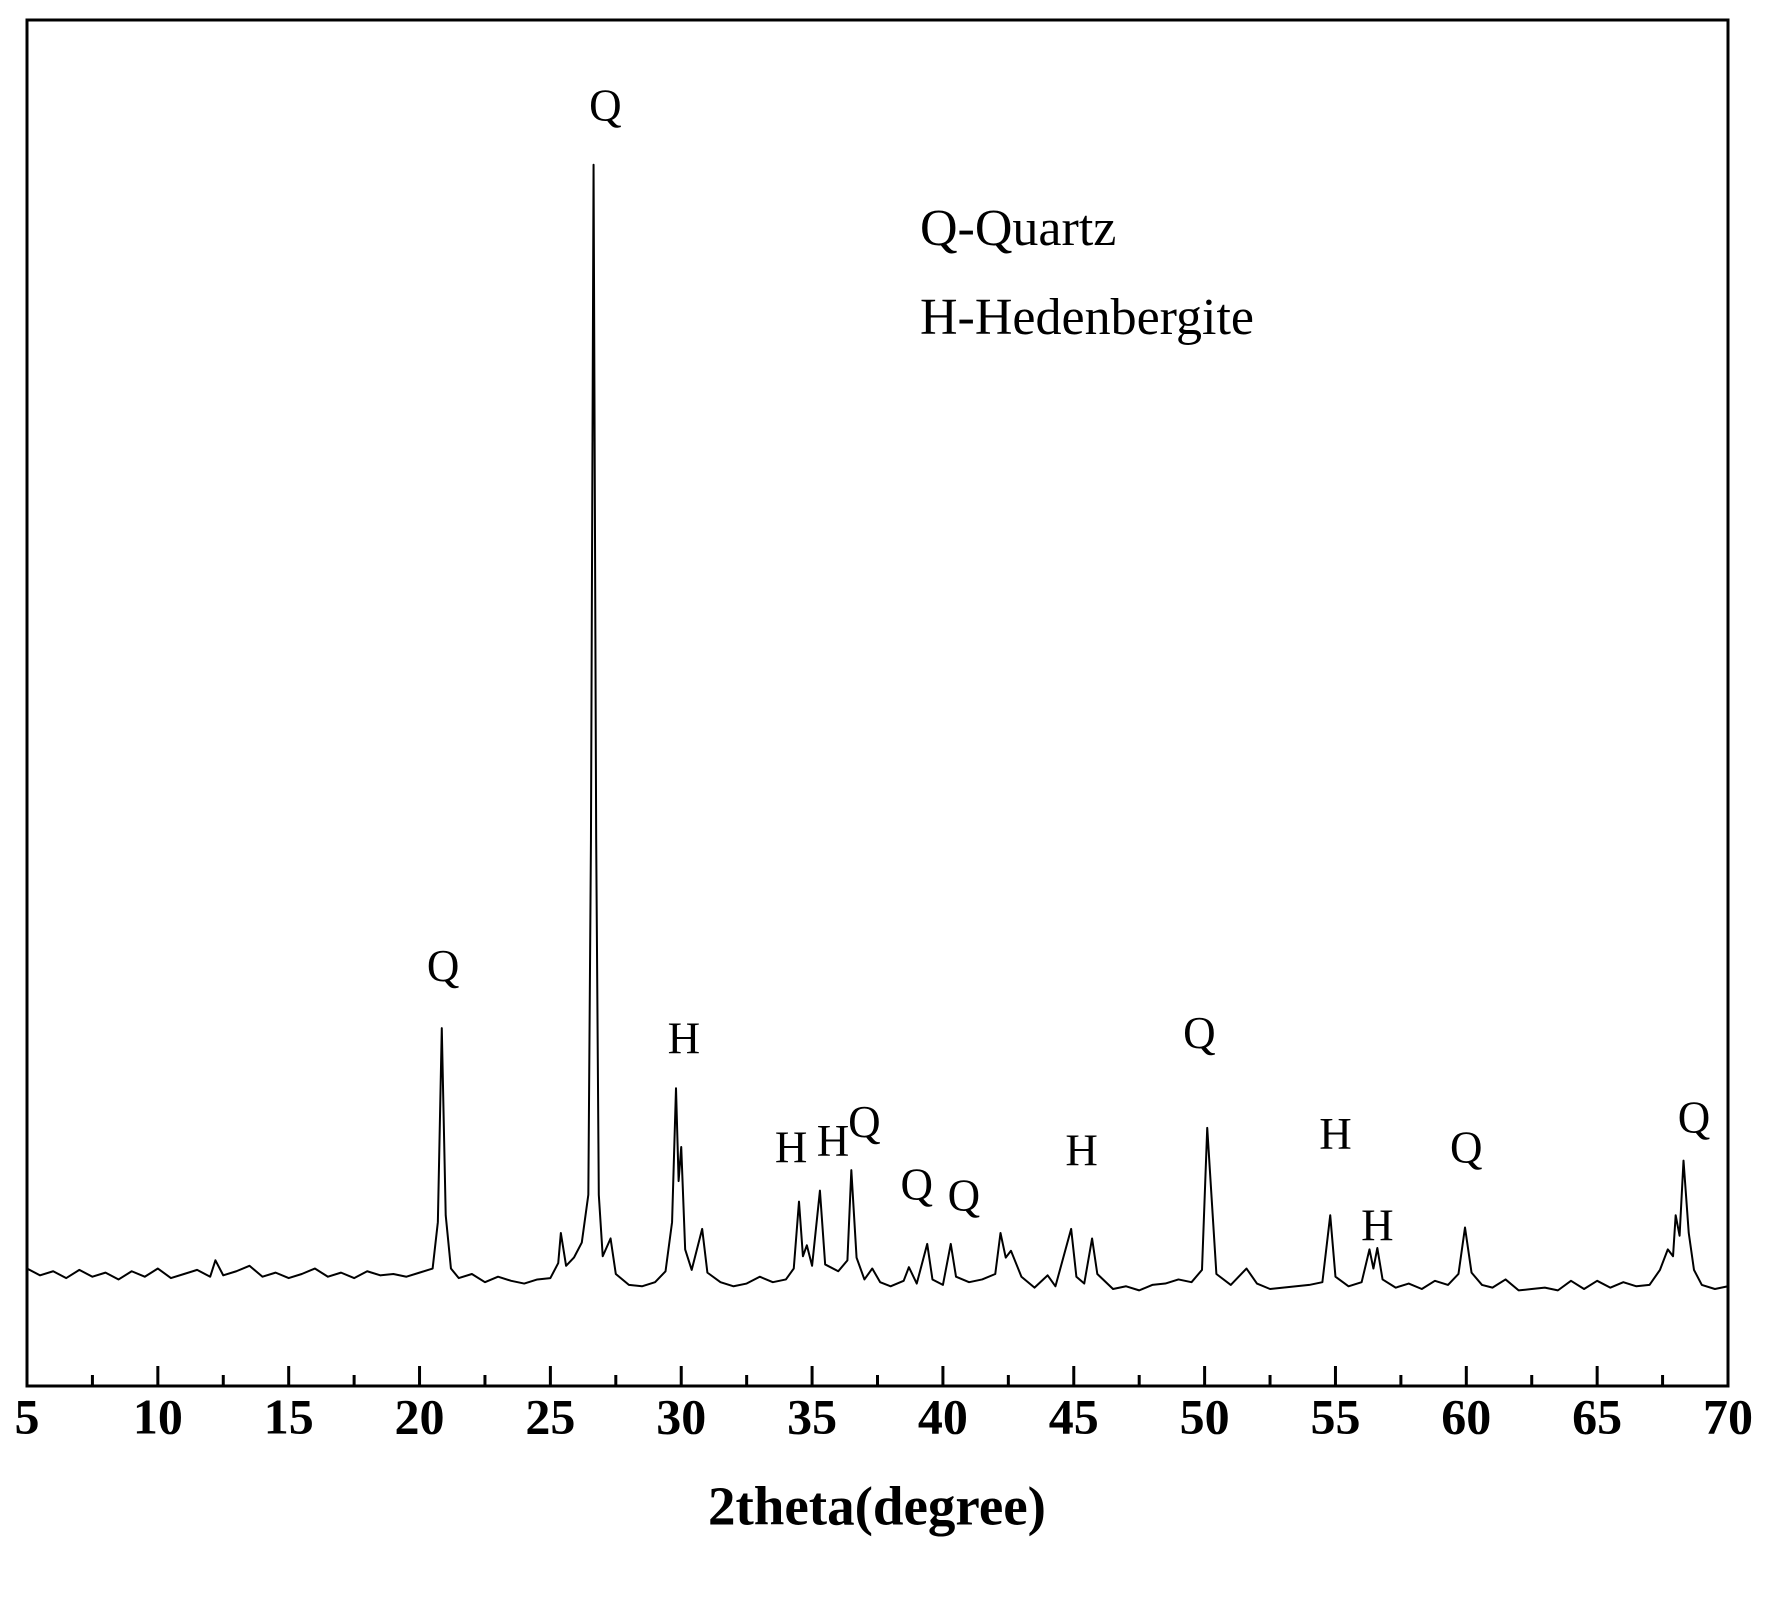 The image size is (1780, 1600). Describe the element at coordinates (158, 1416) in the screenshot. I see `x-tick-label: 10` at that location.